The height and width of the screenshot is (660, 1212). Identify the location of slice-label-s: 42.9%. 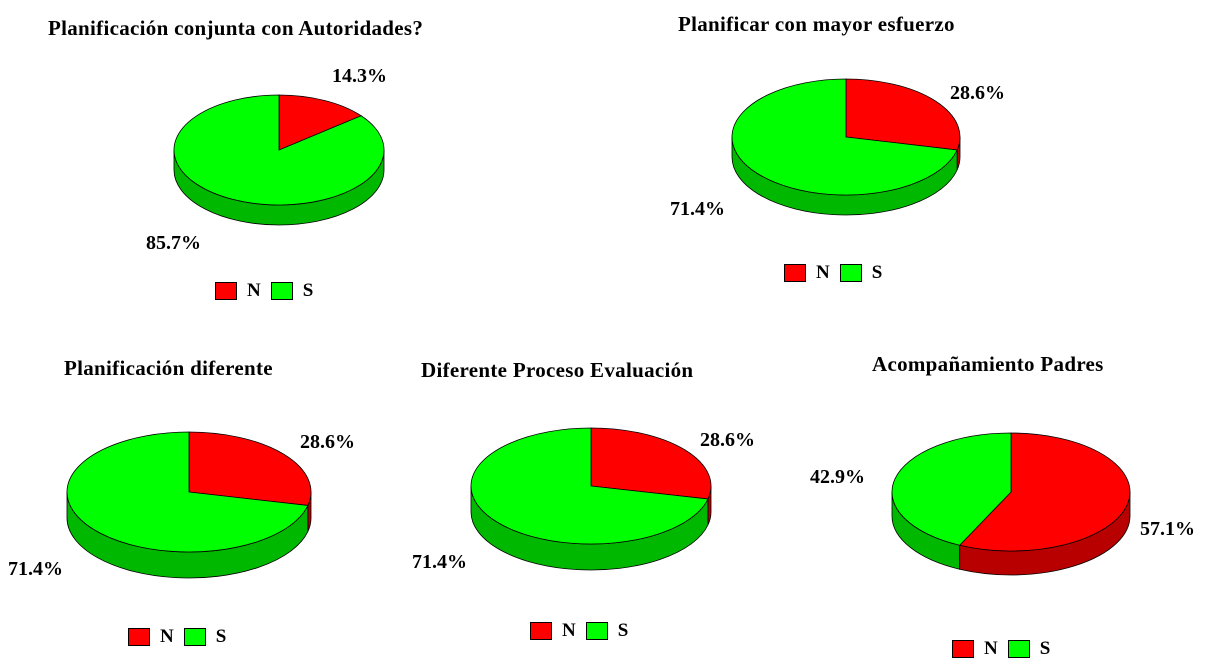
(837, 477).